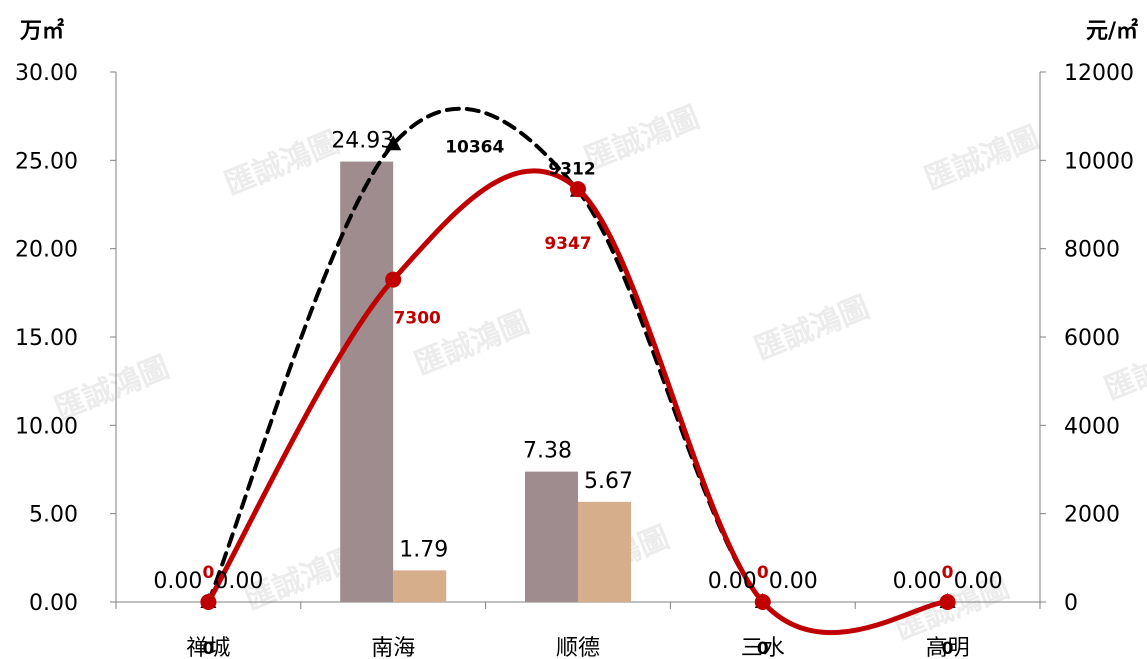 The height and width of the screenshot is (659, 1147). I want to click on category-label: 顺德, so click(578, 647).